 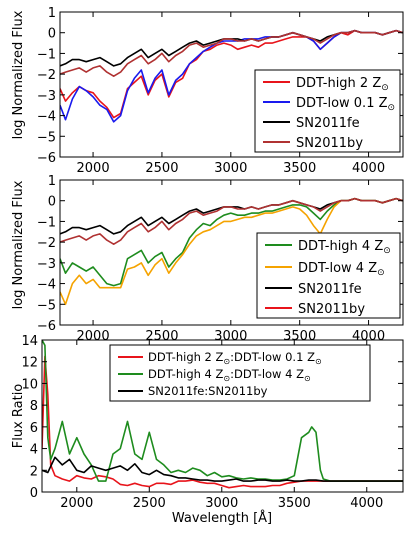 What do you see at coordinates (345, 104) in the screenshot?
I see `legend-text-ddt-low-01: DDT-low 0.1 Z⊙` at bounding box center [345, 104].